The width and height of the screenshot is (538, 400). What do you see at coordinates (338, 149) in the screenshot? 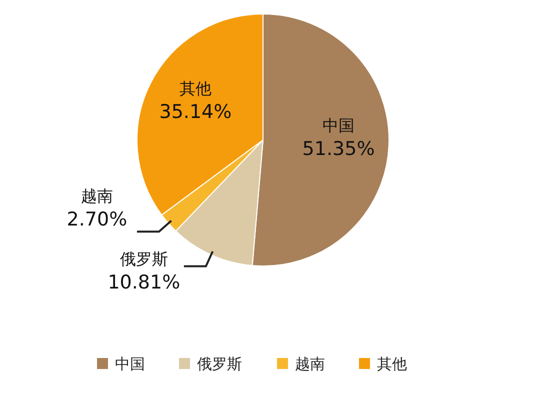
I see `data-label: 51.35%` at bounding box center [338, 149].